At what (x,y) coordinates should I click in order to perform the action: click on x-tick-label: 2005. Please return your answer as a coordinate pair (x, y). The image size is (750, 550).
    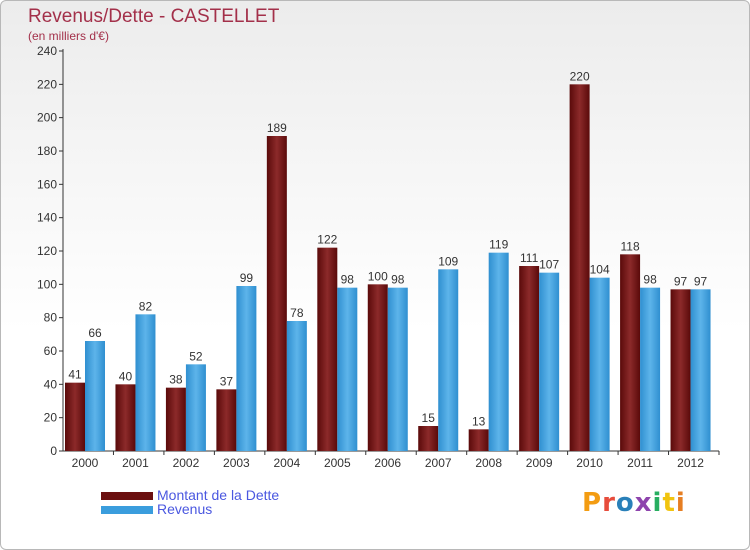
    Looking at the image, I should click on (337, 463).